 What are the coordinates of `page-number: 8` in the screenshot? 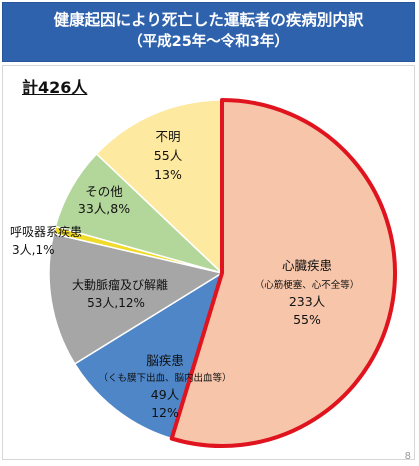 It's located at (407, 456).